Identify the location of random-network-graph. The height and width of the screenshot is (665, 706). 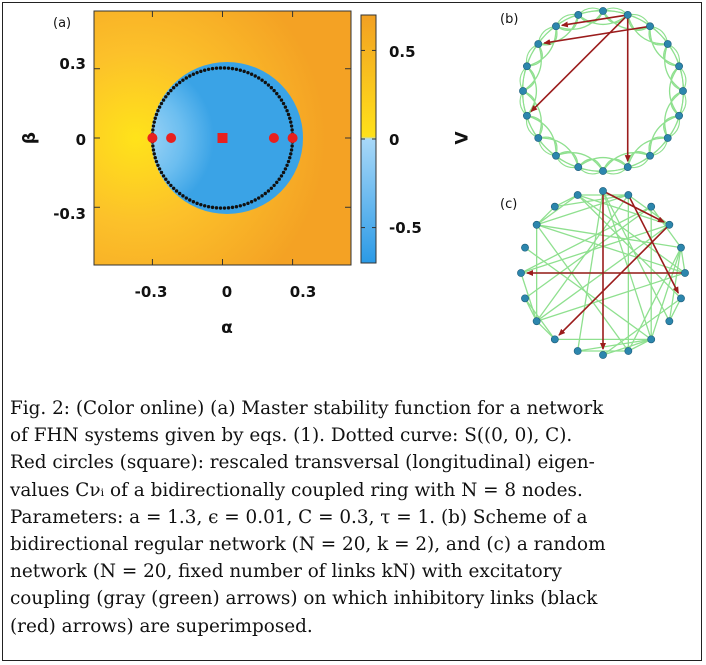
(603, 273).